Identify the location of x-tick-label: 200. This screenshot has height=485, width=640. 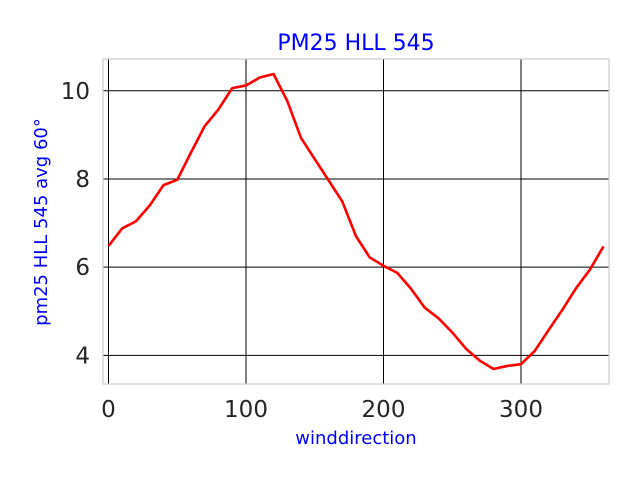
(384, 410).